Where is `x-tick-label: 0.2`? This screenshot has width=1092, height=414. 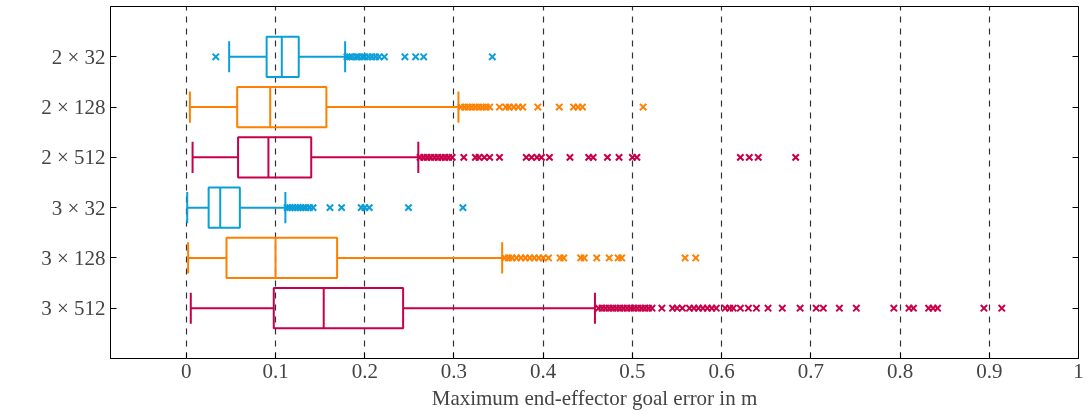 x-tick-label: 0.2 is located at coordinates (364, 370).